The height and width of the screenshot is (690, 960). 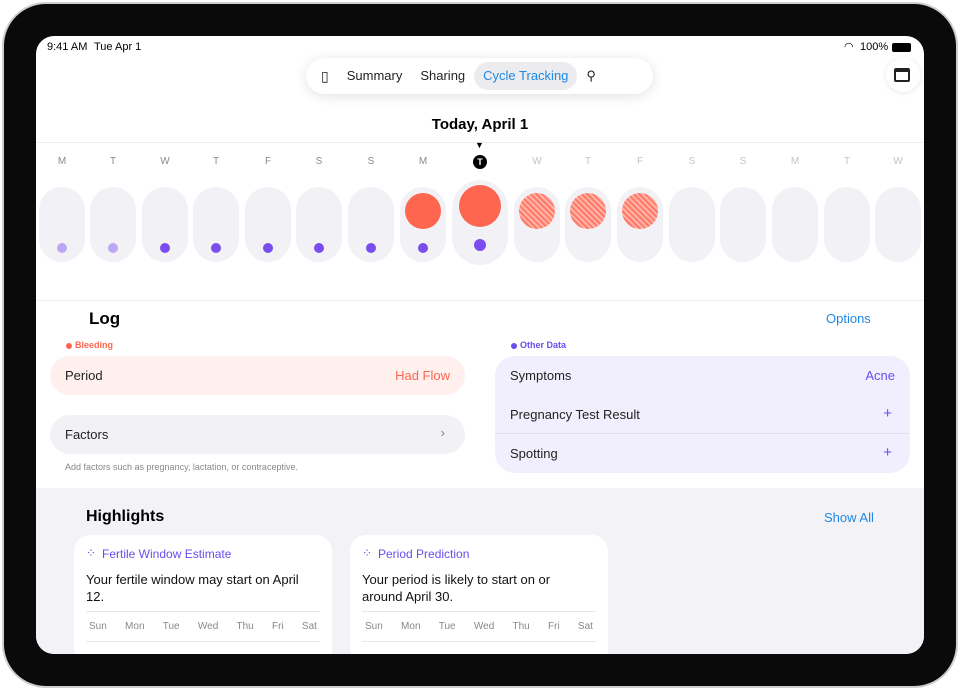 What do you see at coordinates (479, 145) in the screenshot?
I see `today-marker-icon: ▼` at bounding box center [479, 145].